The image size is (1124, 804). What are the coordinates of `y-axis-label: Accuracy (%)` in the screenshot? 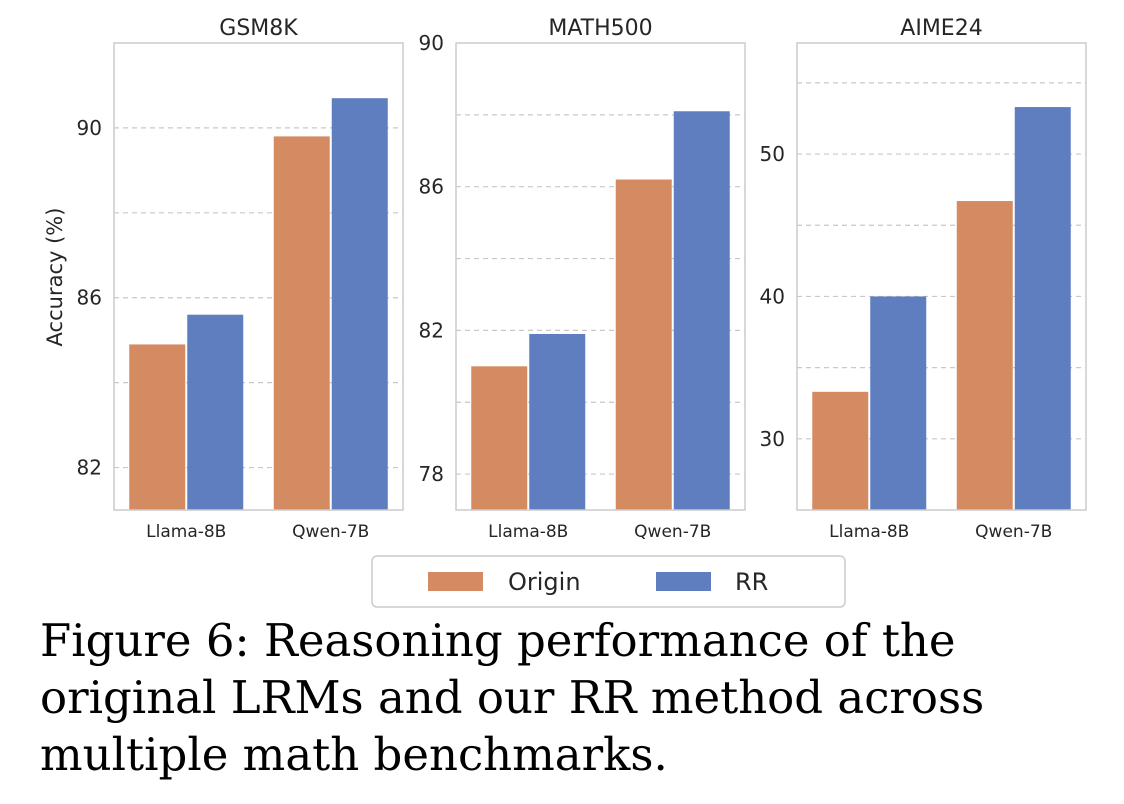 It's located at (55, 277).